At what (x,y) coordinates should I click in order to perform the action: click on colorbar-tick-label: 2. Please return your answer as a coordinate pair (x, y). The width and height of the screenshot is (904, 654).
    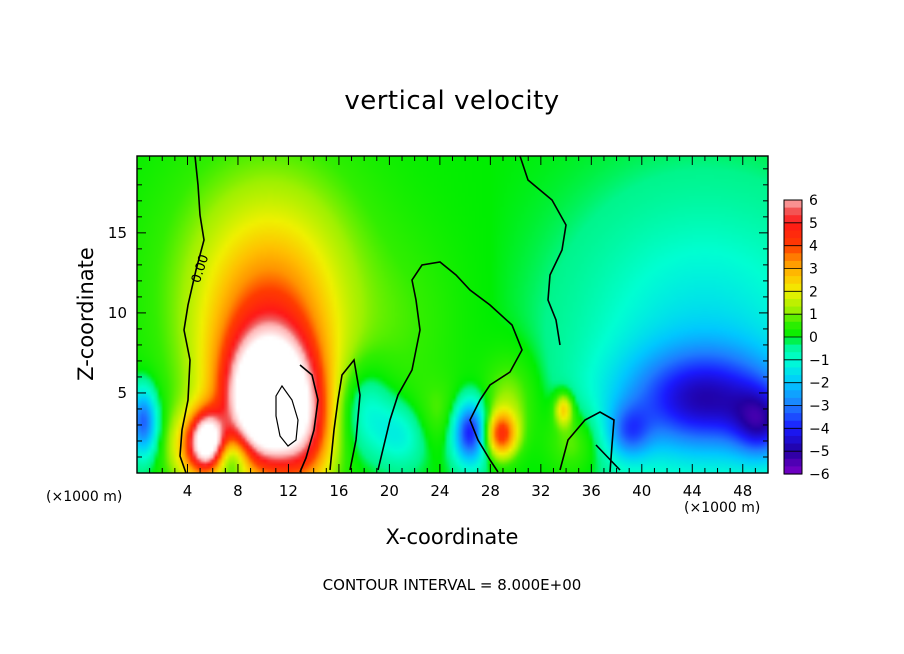
    Looking at the image, I should click on (813, 292).